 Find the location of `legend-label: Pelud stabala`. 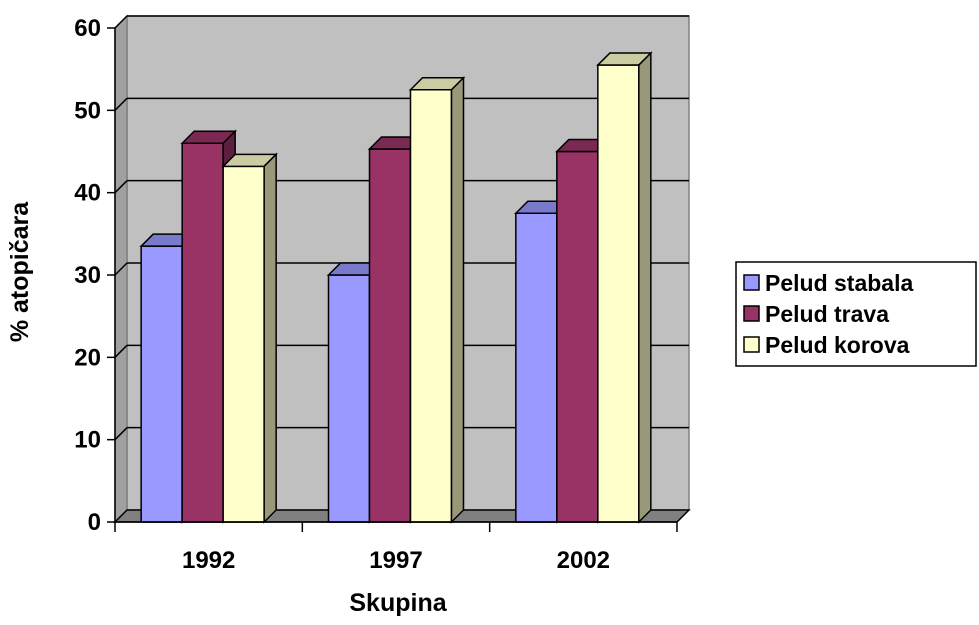

legend-label: Pelud stabala is located at coordinates (839, 283).